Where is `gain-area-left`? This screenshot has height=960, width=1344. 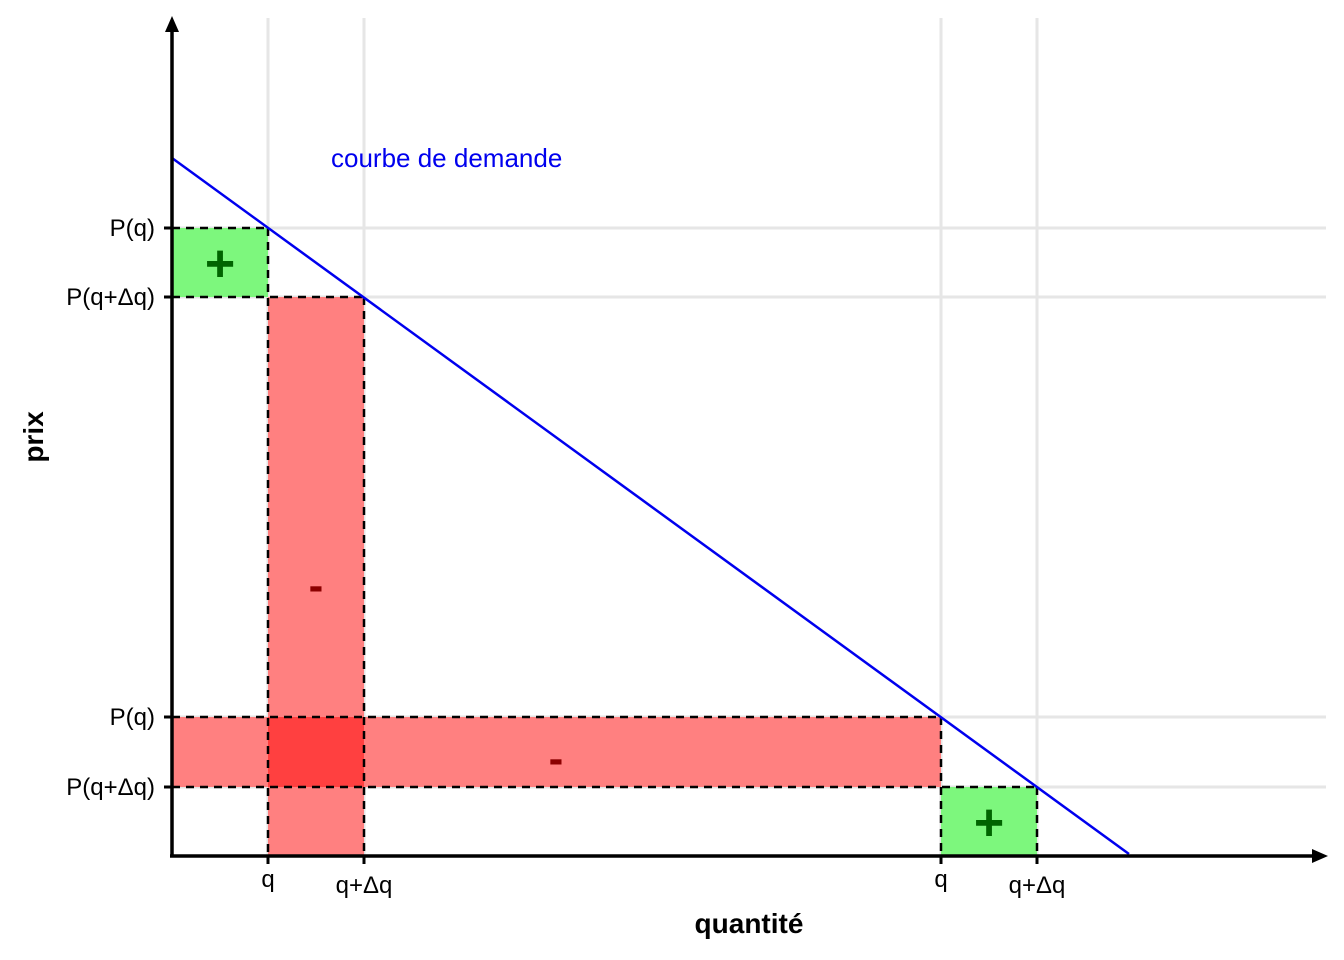
gain-area-left is located at coordinates (220, 262).